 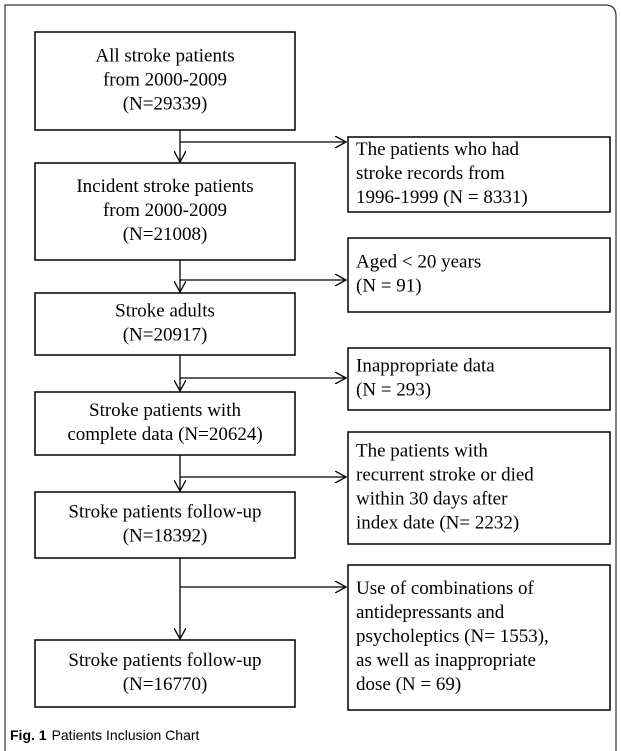 I want to click on box-line: complete data (N=20624), so click(x=164, y=434).